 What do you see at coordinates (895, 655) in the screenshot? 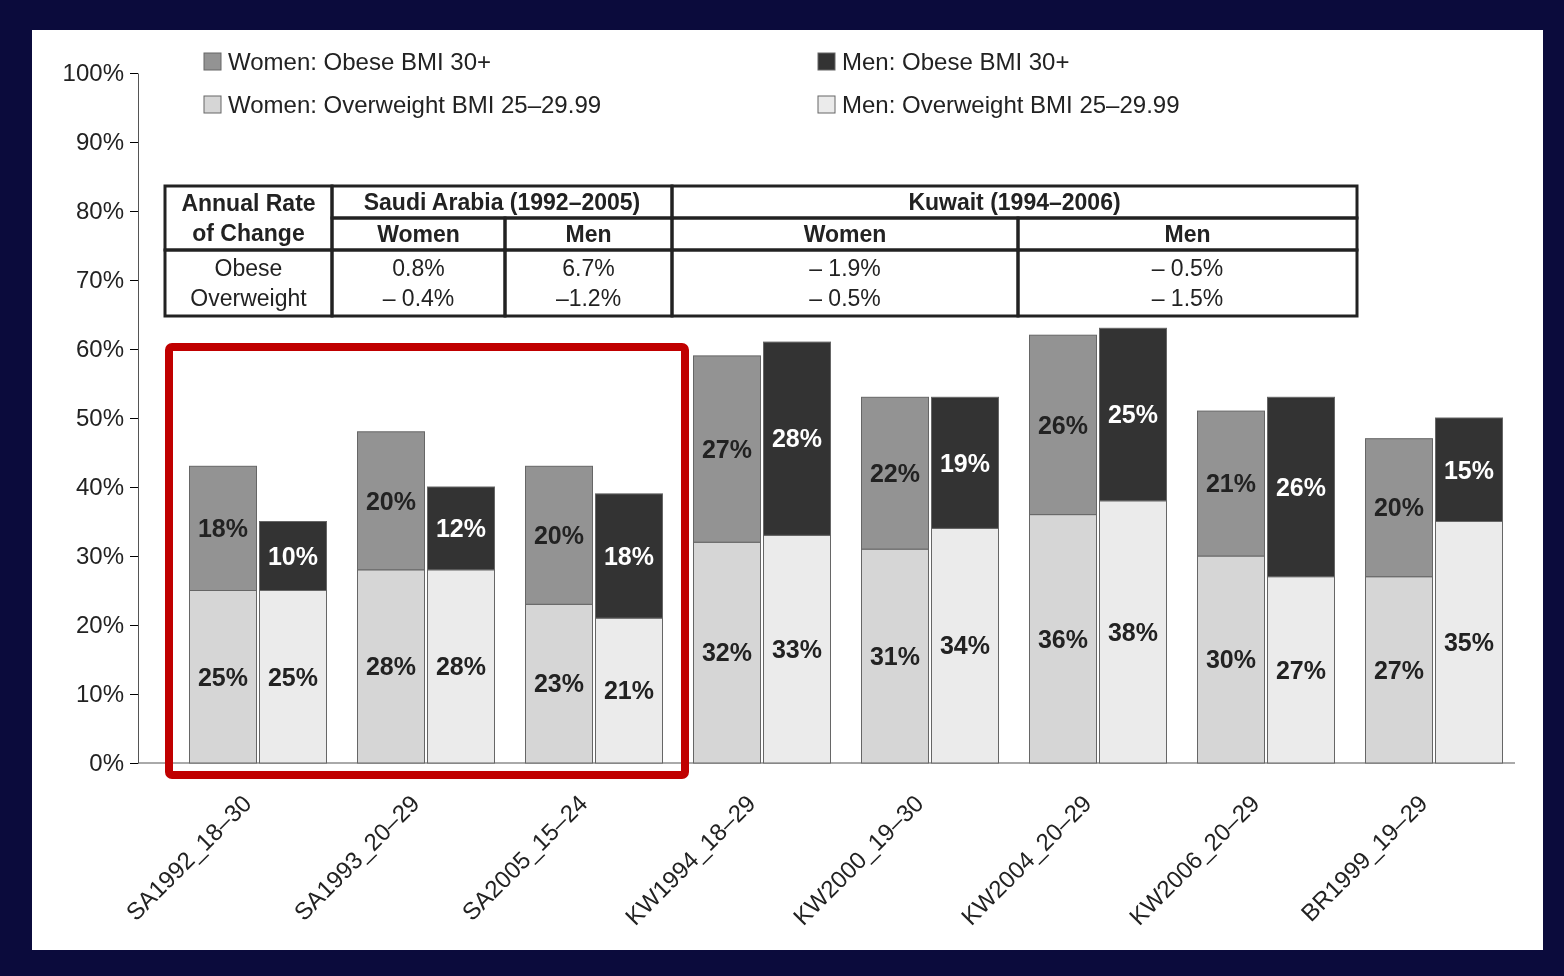
I see `data-label: 31%` at bounding box center [895, 655].